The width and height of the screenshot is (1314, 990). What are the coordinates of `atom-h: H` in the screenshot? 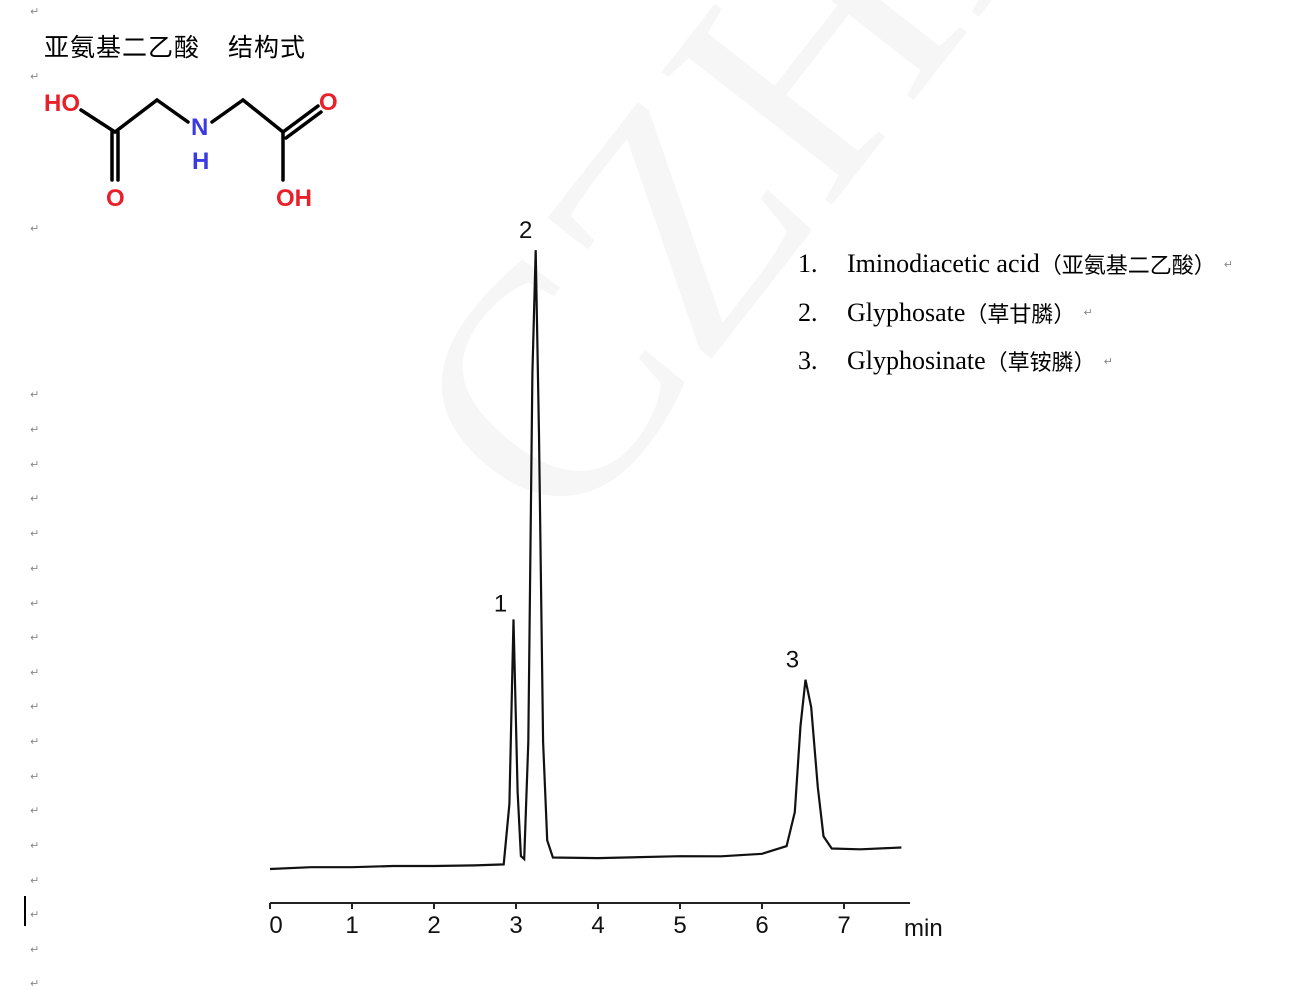 It's located at (200, 161).